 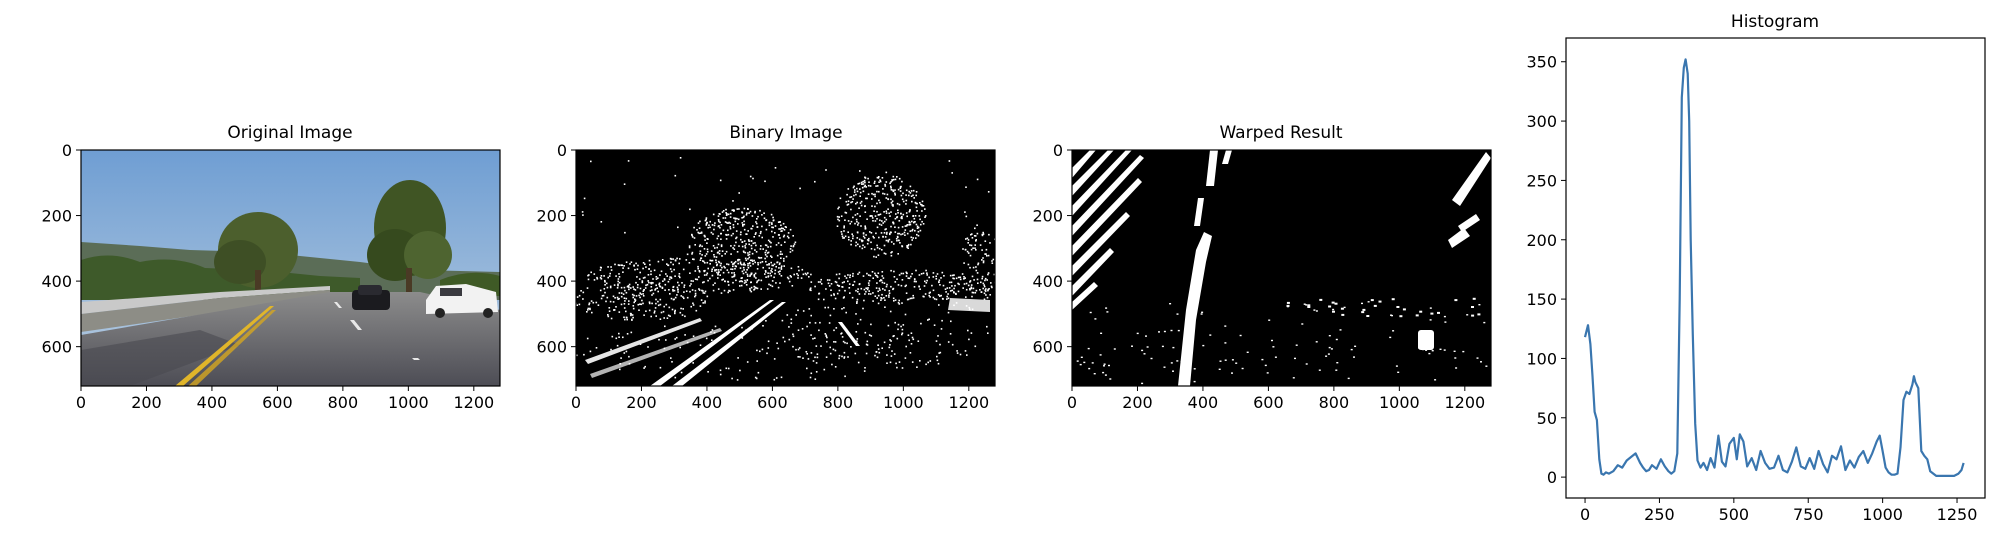 What do you see at coordinates (290, 268) in the screenshot?
I see `original-image-picture` at bounding box center [290, 268].